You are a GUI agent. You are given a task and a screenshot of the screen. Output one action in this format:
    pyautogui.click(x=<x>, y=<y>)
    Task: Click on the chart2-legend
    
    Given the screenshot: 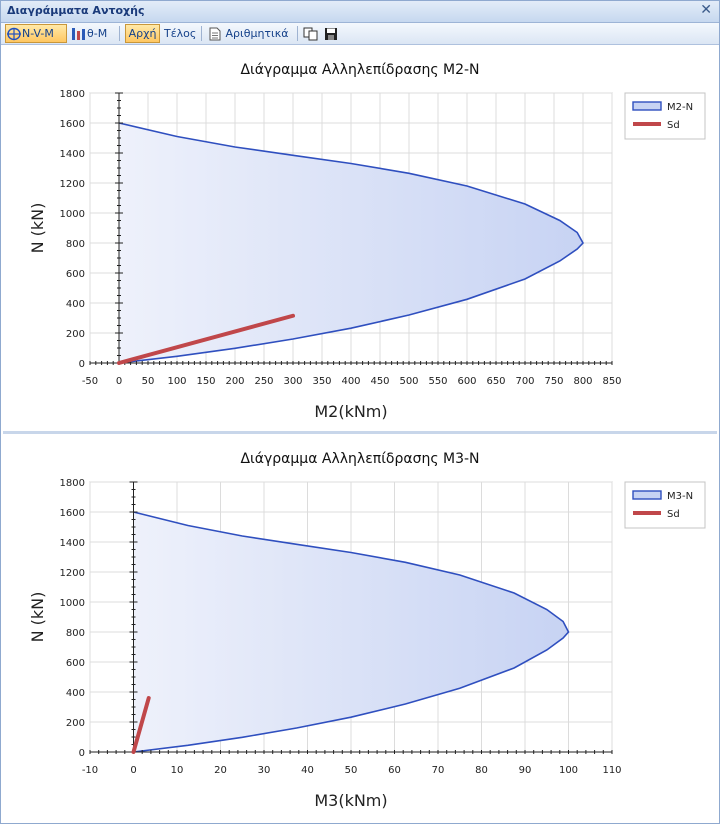 What is the action you would take?
    pyautogui.click(x=665, y=505)
    